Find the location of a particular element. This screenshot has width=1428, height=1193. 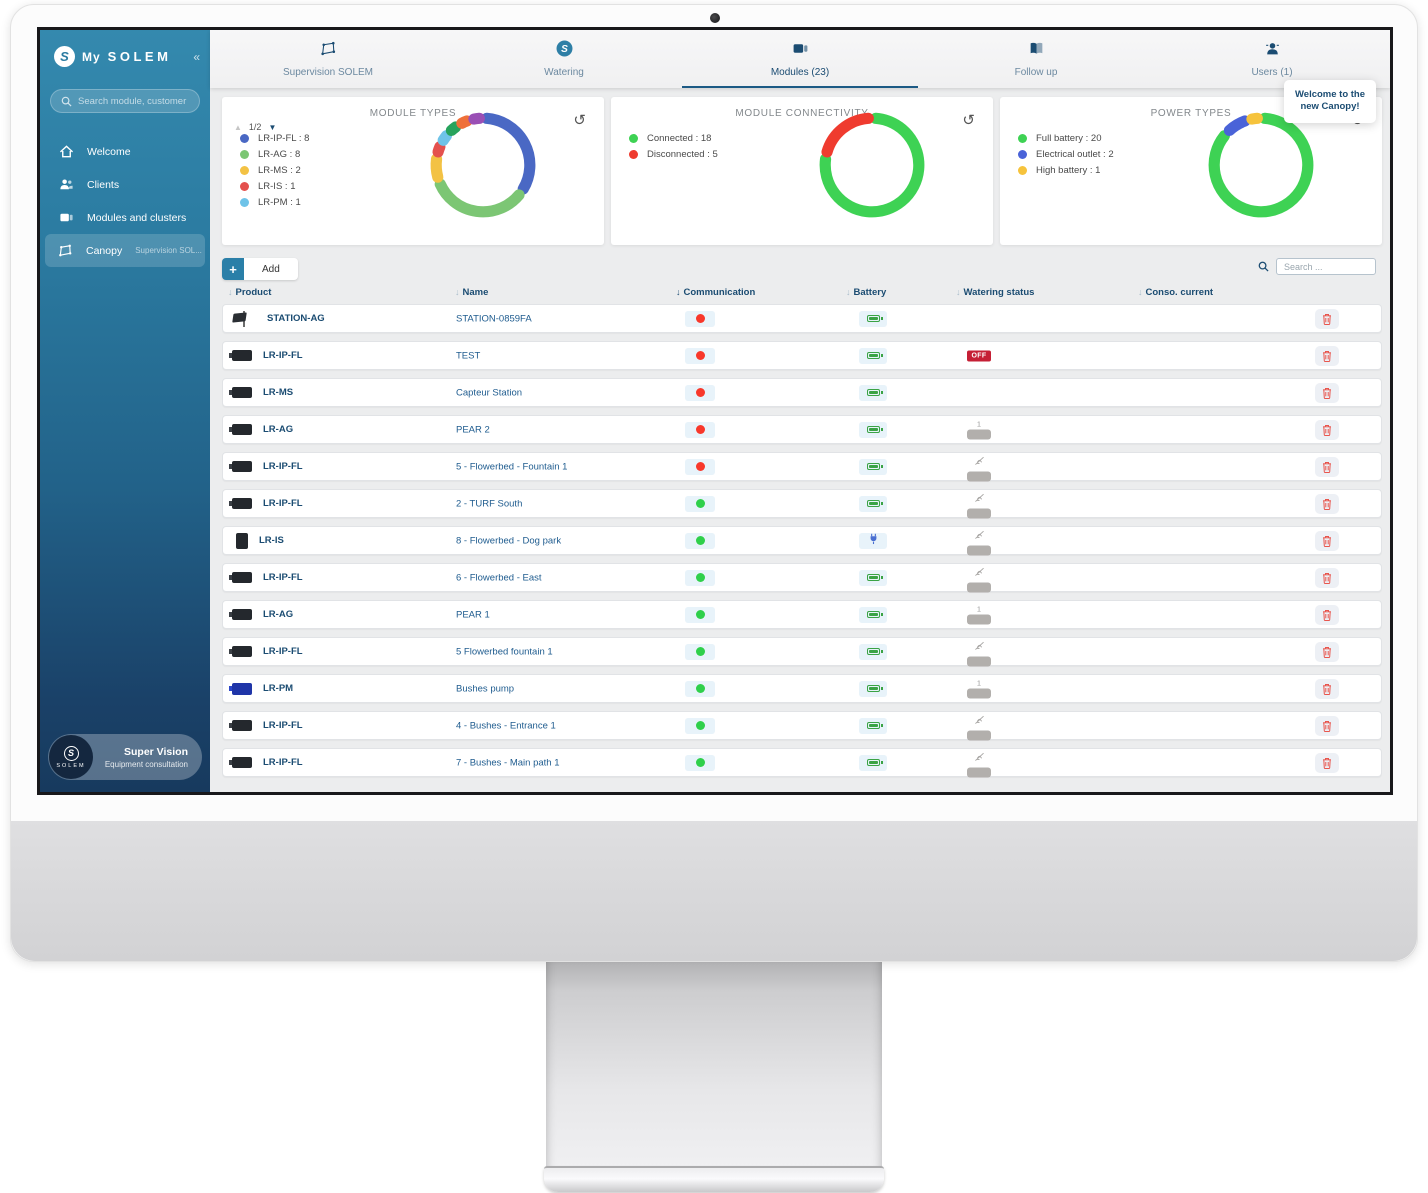

tab-watering: S Watering is located at coordinates (564, 59).